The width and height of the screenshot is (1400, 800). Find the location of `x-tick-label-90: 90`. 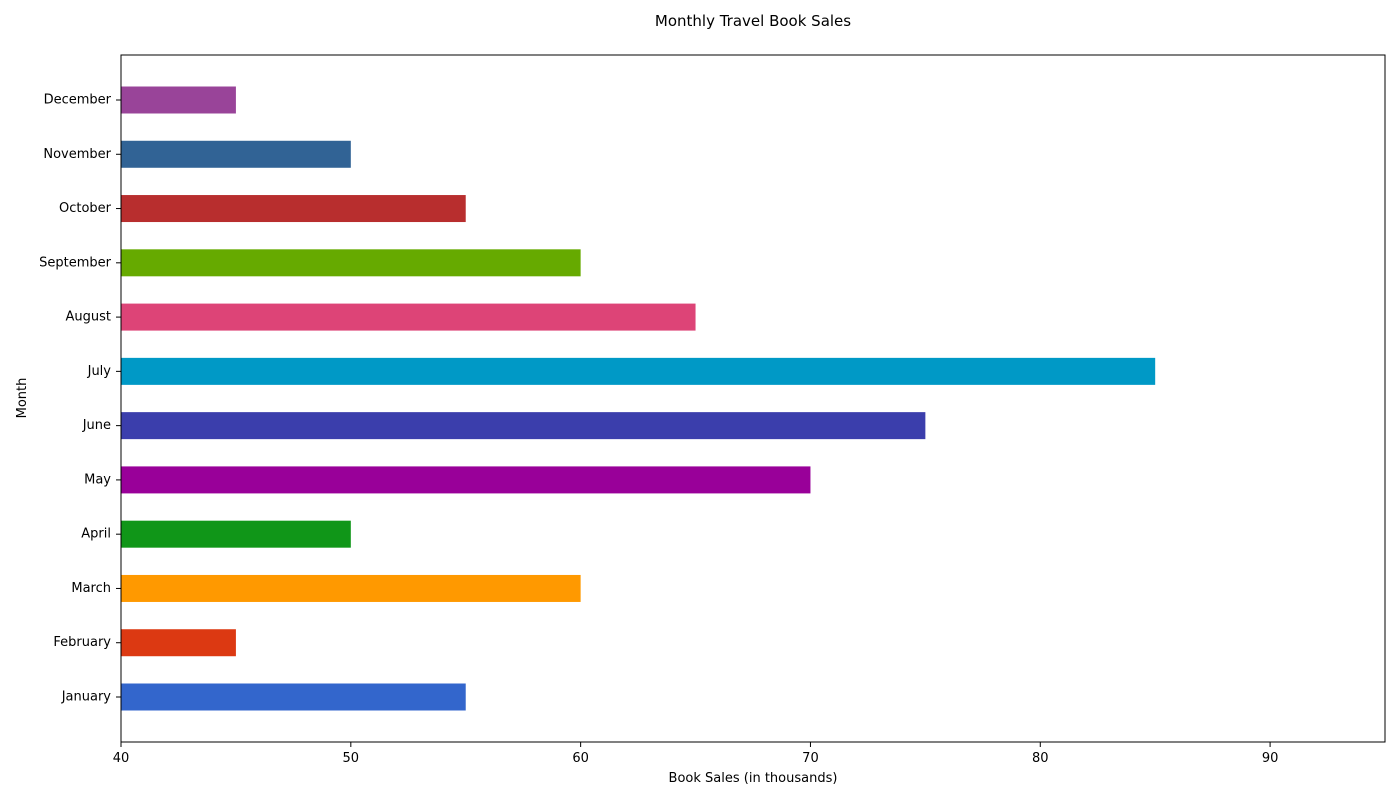

x-tick-label-90: 90 is located at coordinates (1270, 758).